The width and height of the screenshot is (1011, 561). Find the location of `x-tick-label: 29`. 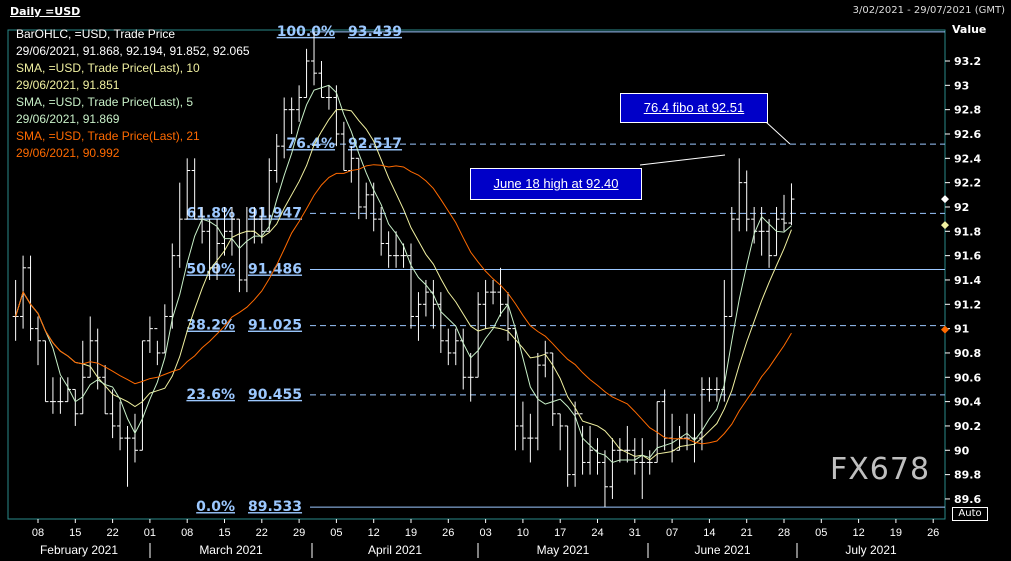

x-tick-label: 29 is located at coordinates (299, 533).